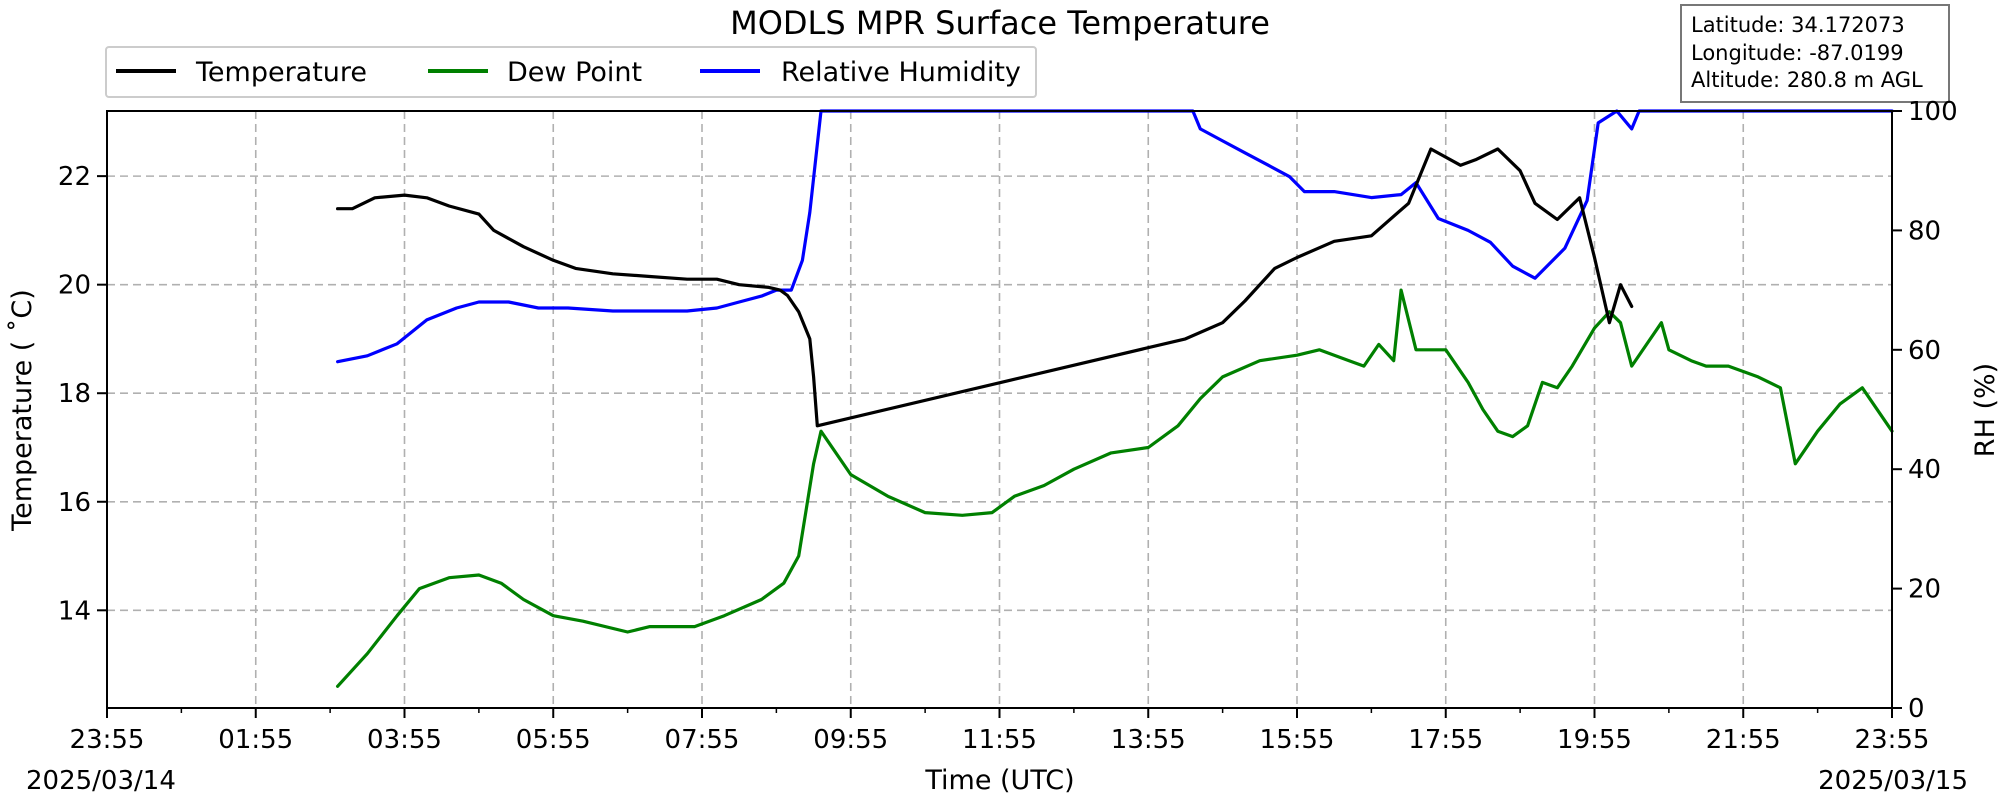  Describe the element at coordinates (1916, 709) in the screenshot. I see `y2-tick-label: 0` at that location.